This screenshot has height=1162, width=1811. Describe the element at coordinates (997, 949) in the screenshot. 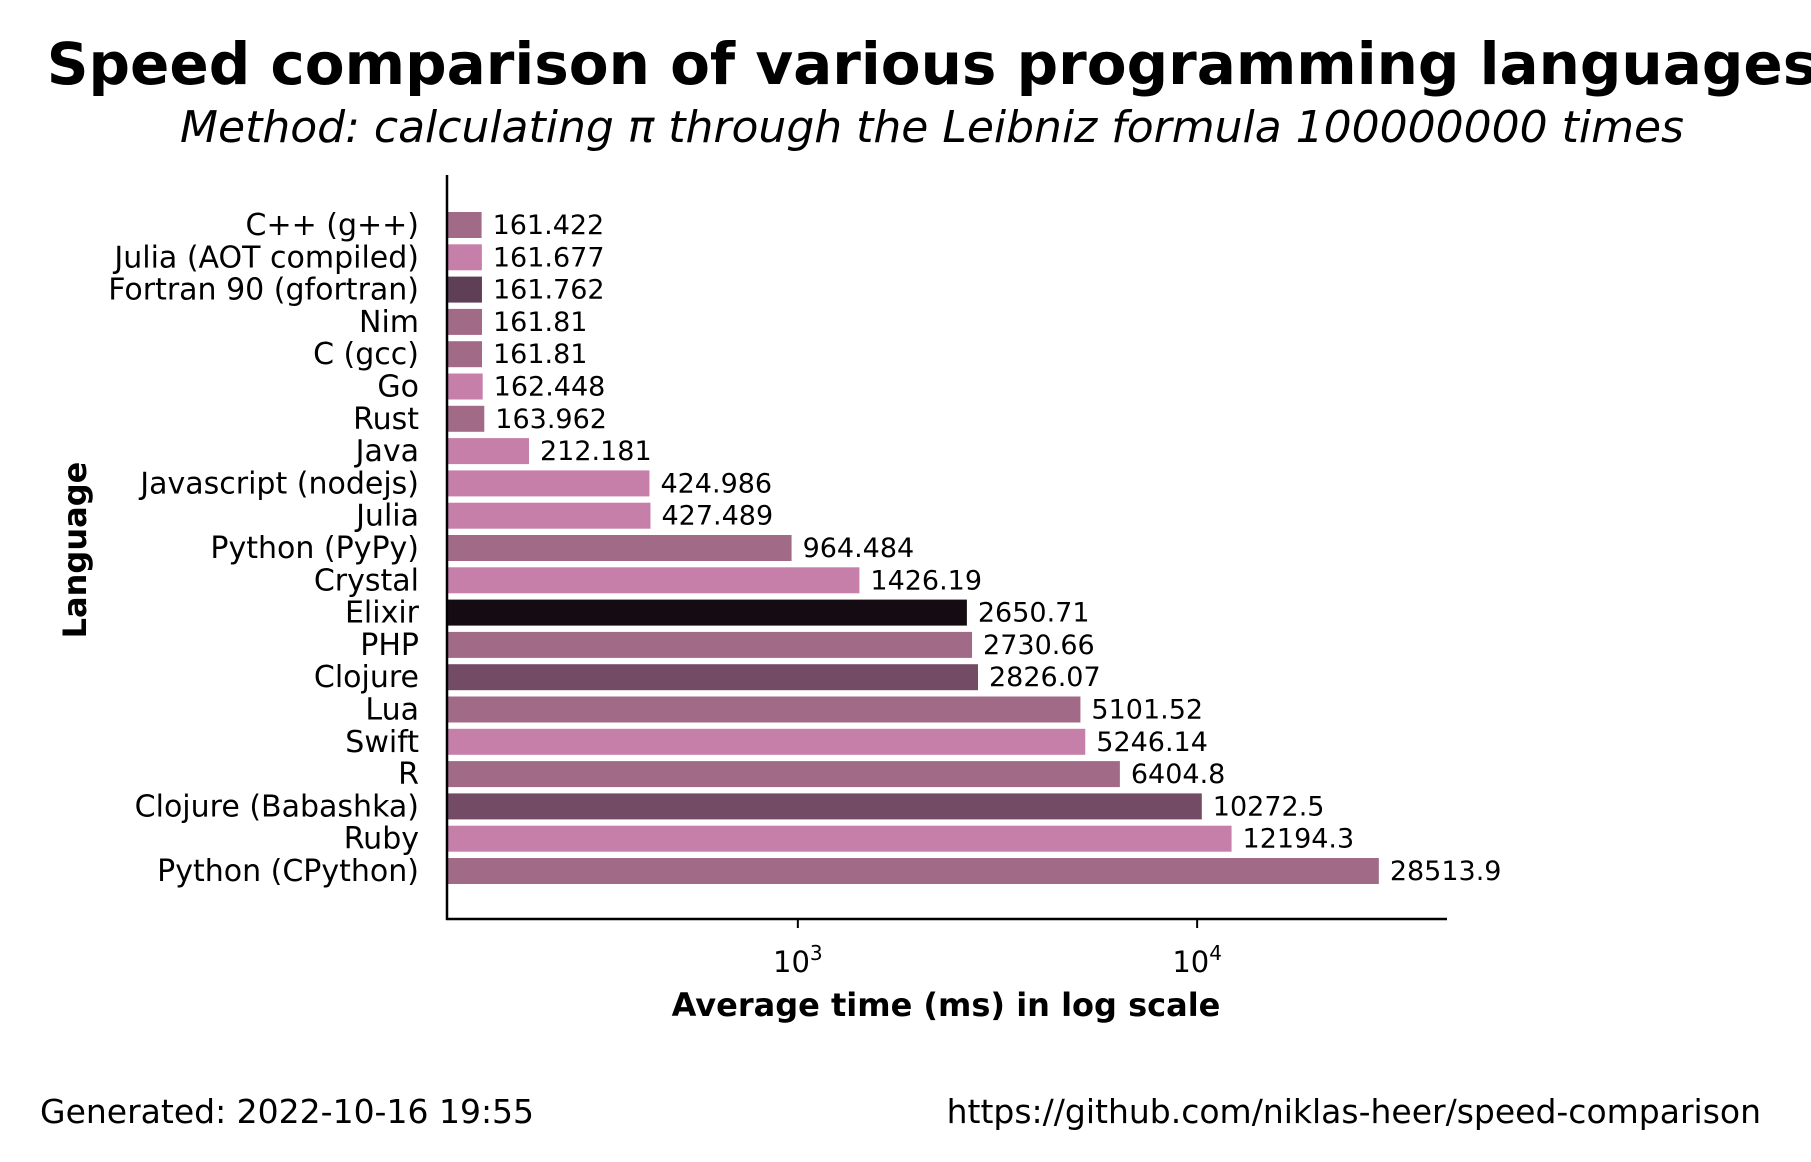

I see `x-ticks: 10³ 10⁴` at that location.